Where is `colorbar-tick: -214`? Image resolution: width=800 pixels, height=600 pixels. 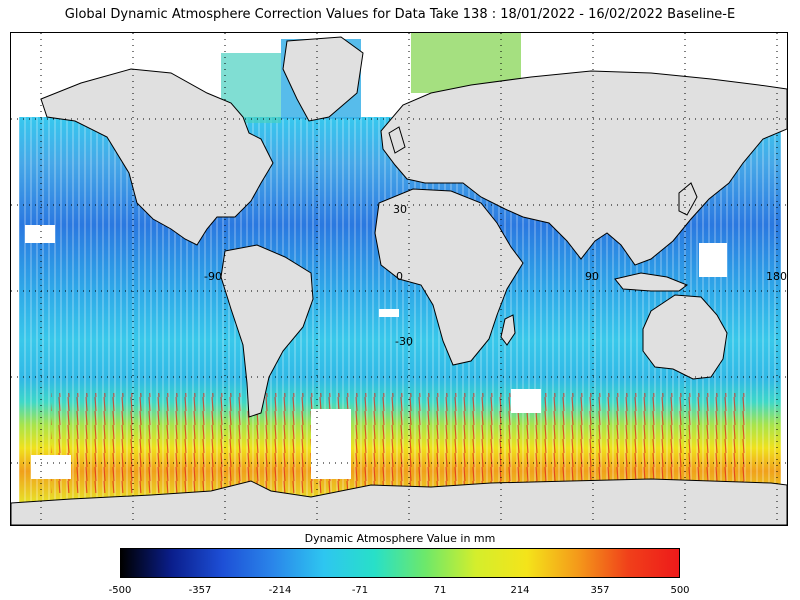 colorbar-tick: -214 is located at coordinates (280, 590).